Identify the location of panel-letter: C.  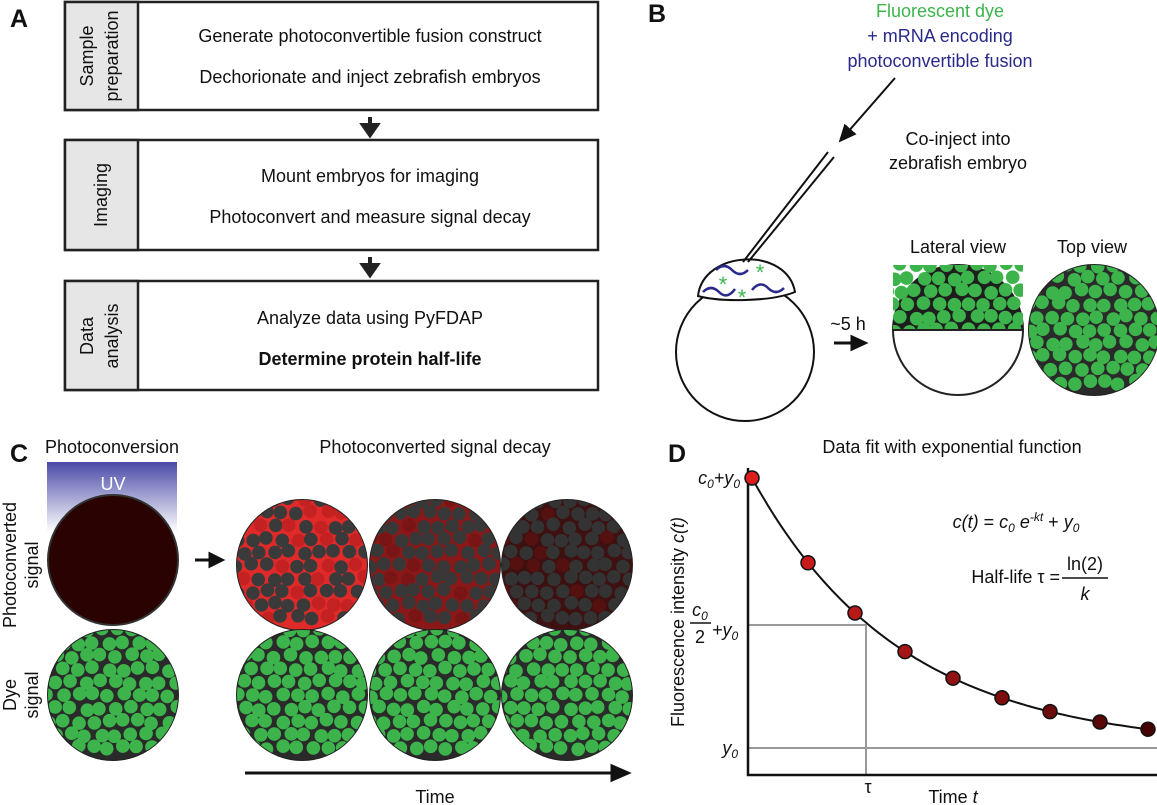
(19, 454).